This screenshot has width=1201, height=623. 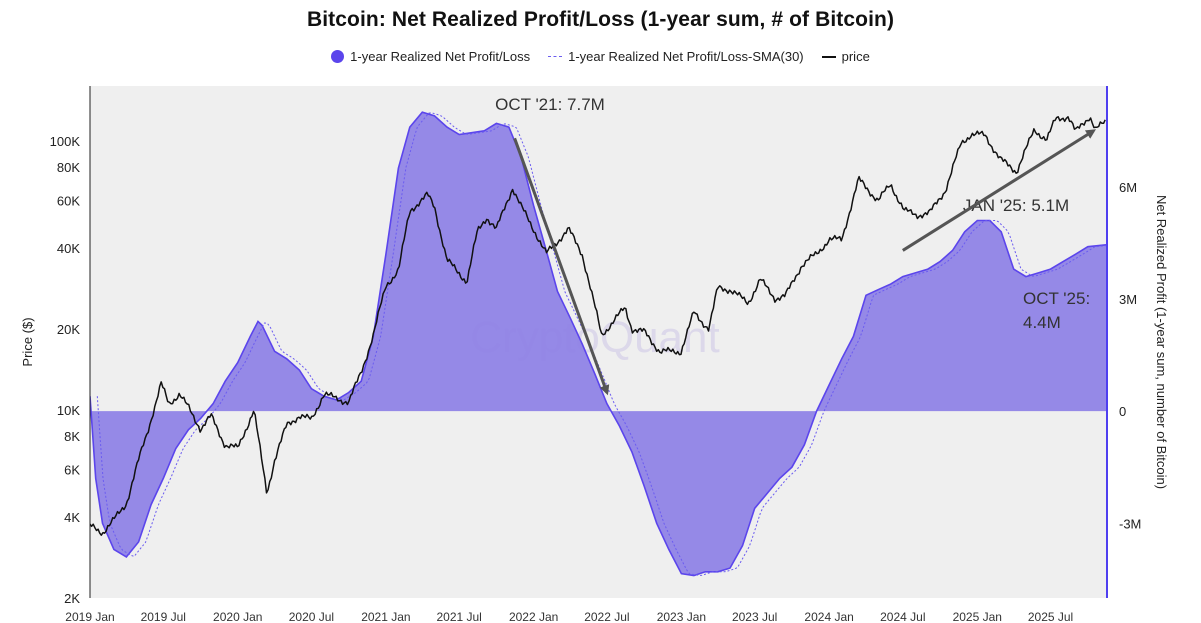 What do you see at coordinates (681, 616) in the screenshot?
I see `x-tick-label: 2023 Jan` at bounding box center [681, 616].